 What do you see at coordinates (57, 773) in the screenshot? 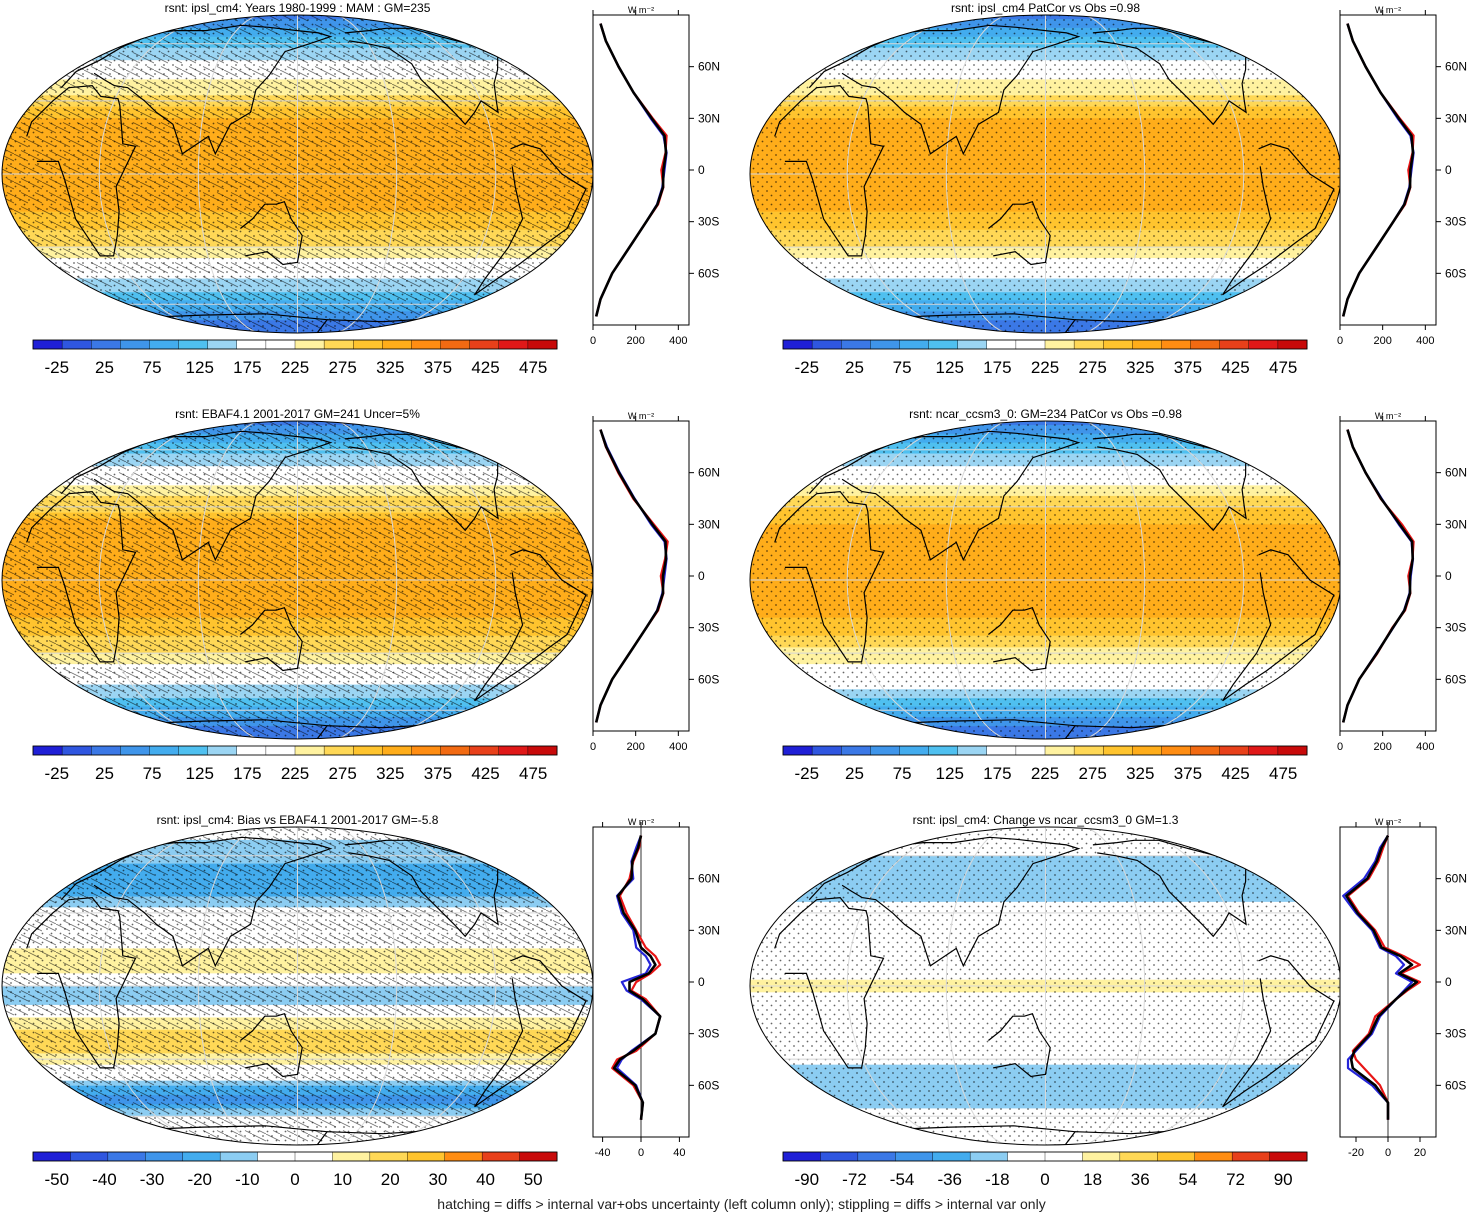
I see `colorbar-tick-label: -25` at bounding box center [57, 773].